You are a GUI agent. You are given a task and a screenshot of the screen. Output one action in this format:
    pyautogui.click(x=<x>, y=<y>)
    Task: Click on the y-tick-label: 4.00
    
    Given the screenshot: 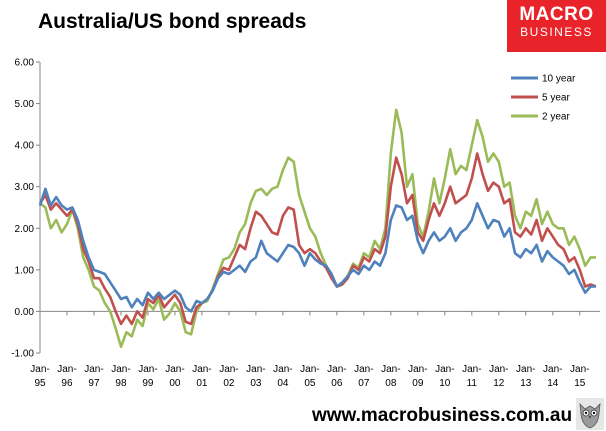 What is the action you would take?
    pyautogui.click(x=25, y=146)
    